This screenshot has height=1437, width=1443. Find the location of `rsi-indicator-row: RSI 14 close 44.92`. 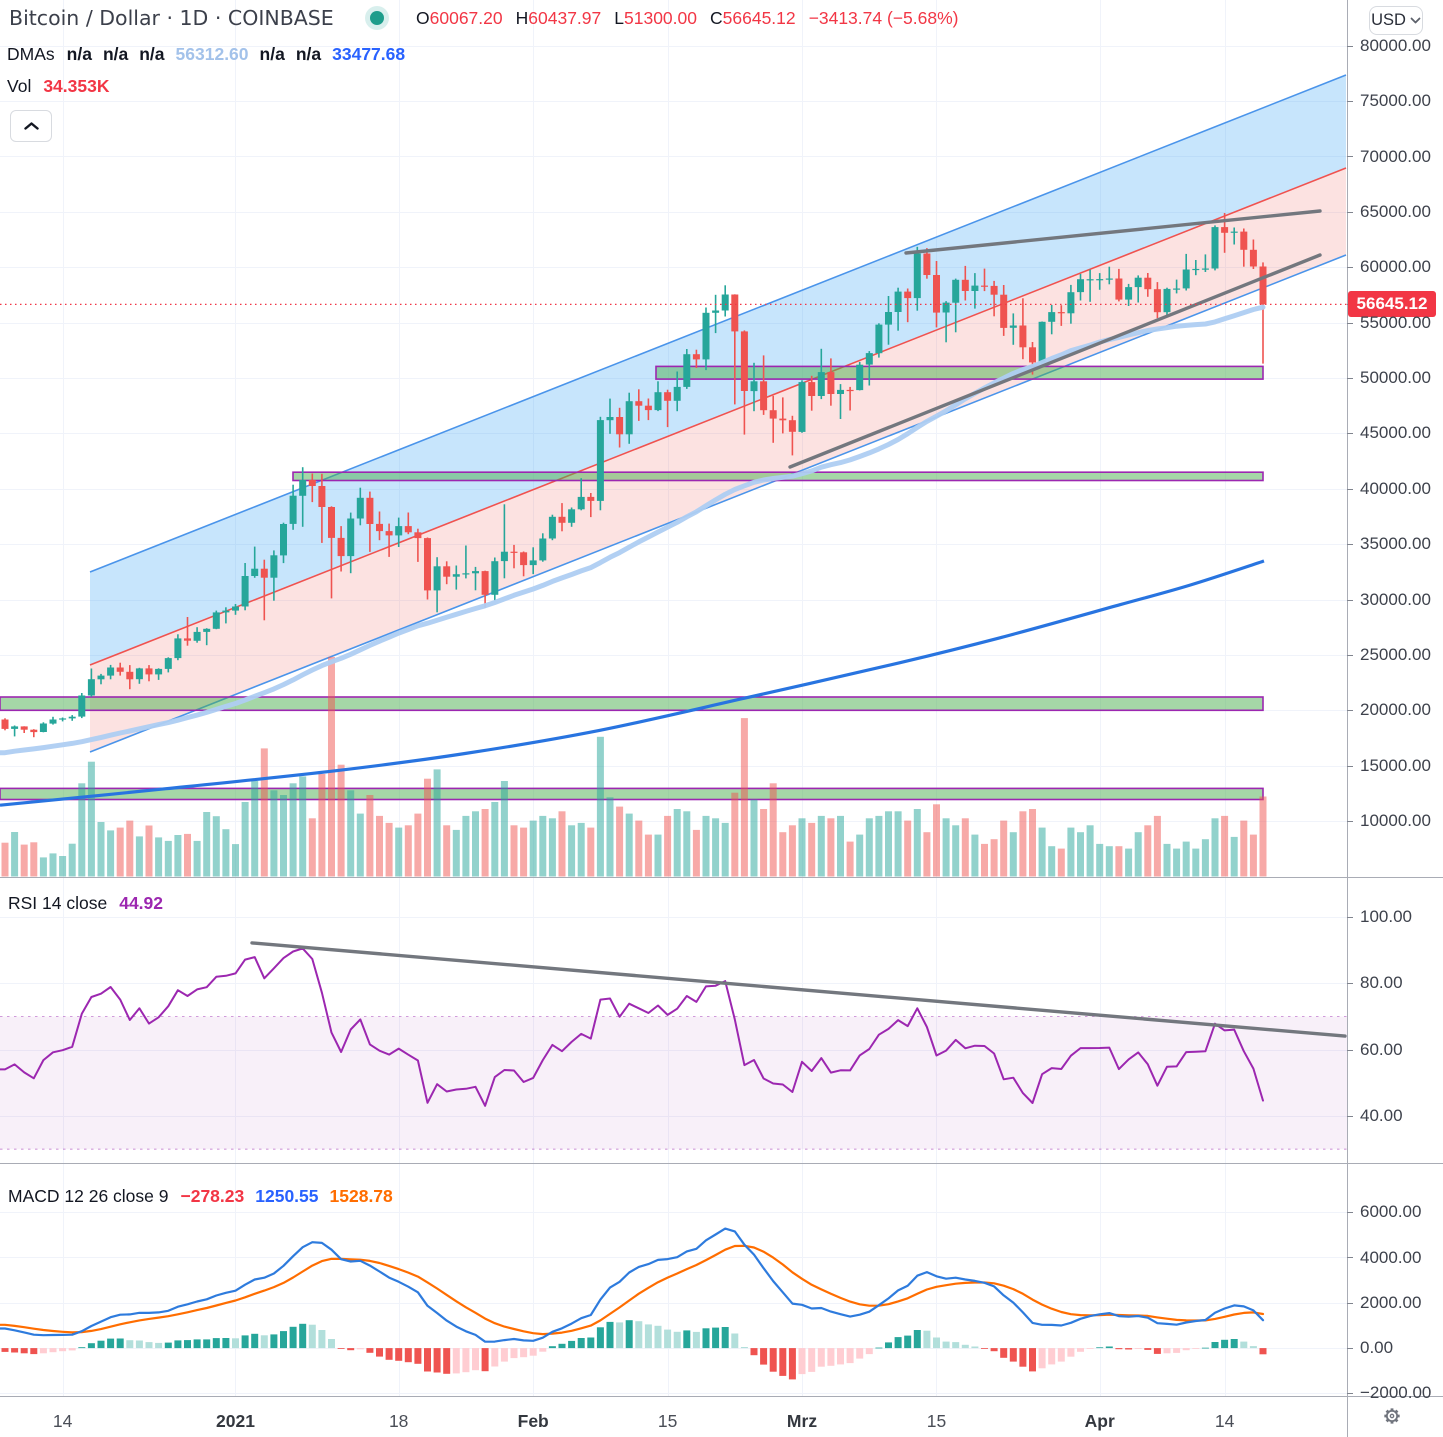

rsi-indicator-row: RSI 14 close 44.92 is located at coordinates (91, 903).